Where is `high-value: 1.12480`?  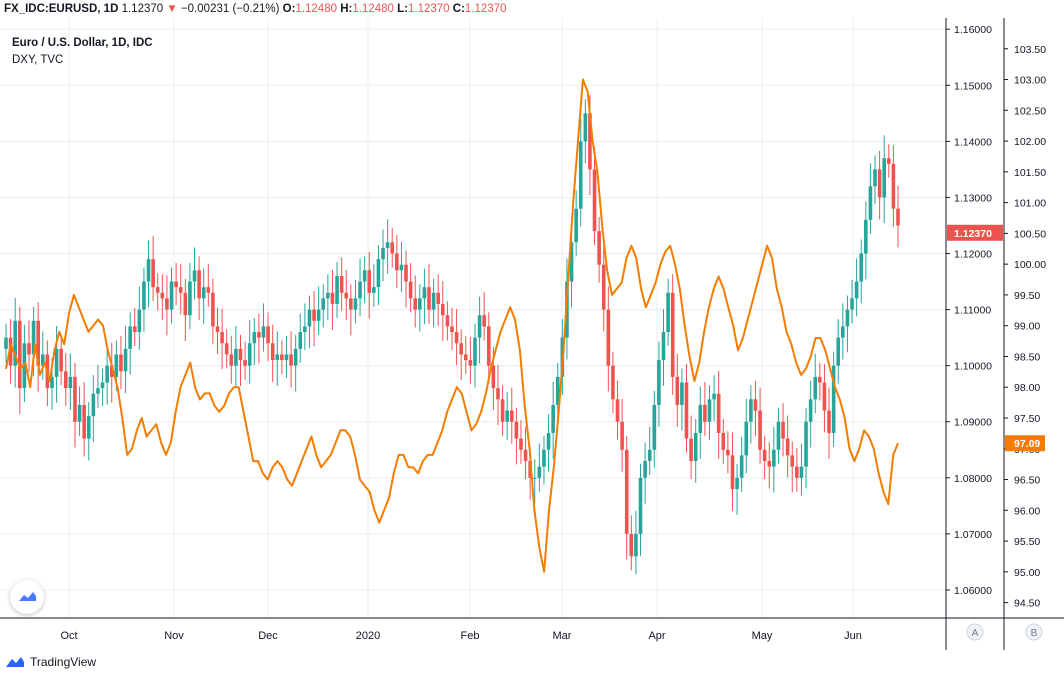
high-value: 1.12480 is located at coordinates (373, 9).